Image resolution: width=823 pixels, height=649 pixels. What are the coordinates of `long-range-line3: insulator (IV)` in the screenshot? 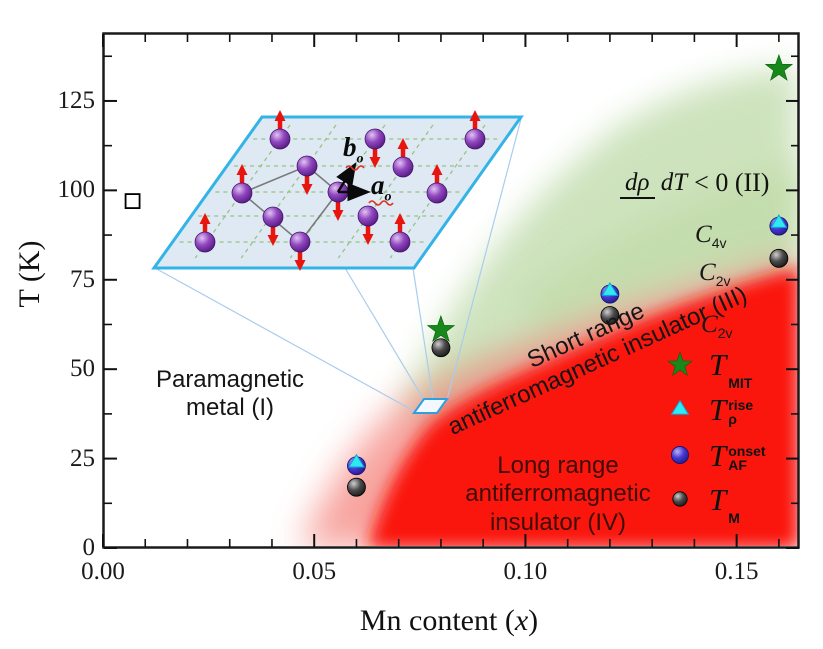 It's located at (558, 522).